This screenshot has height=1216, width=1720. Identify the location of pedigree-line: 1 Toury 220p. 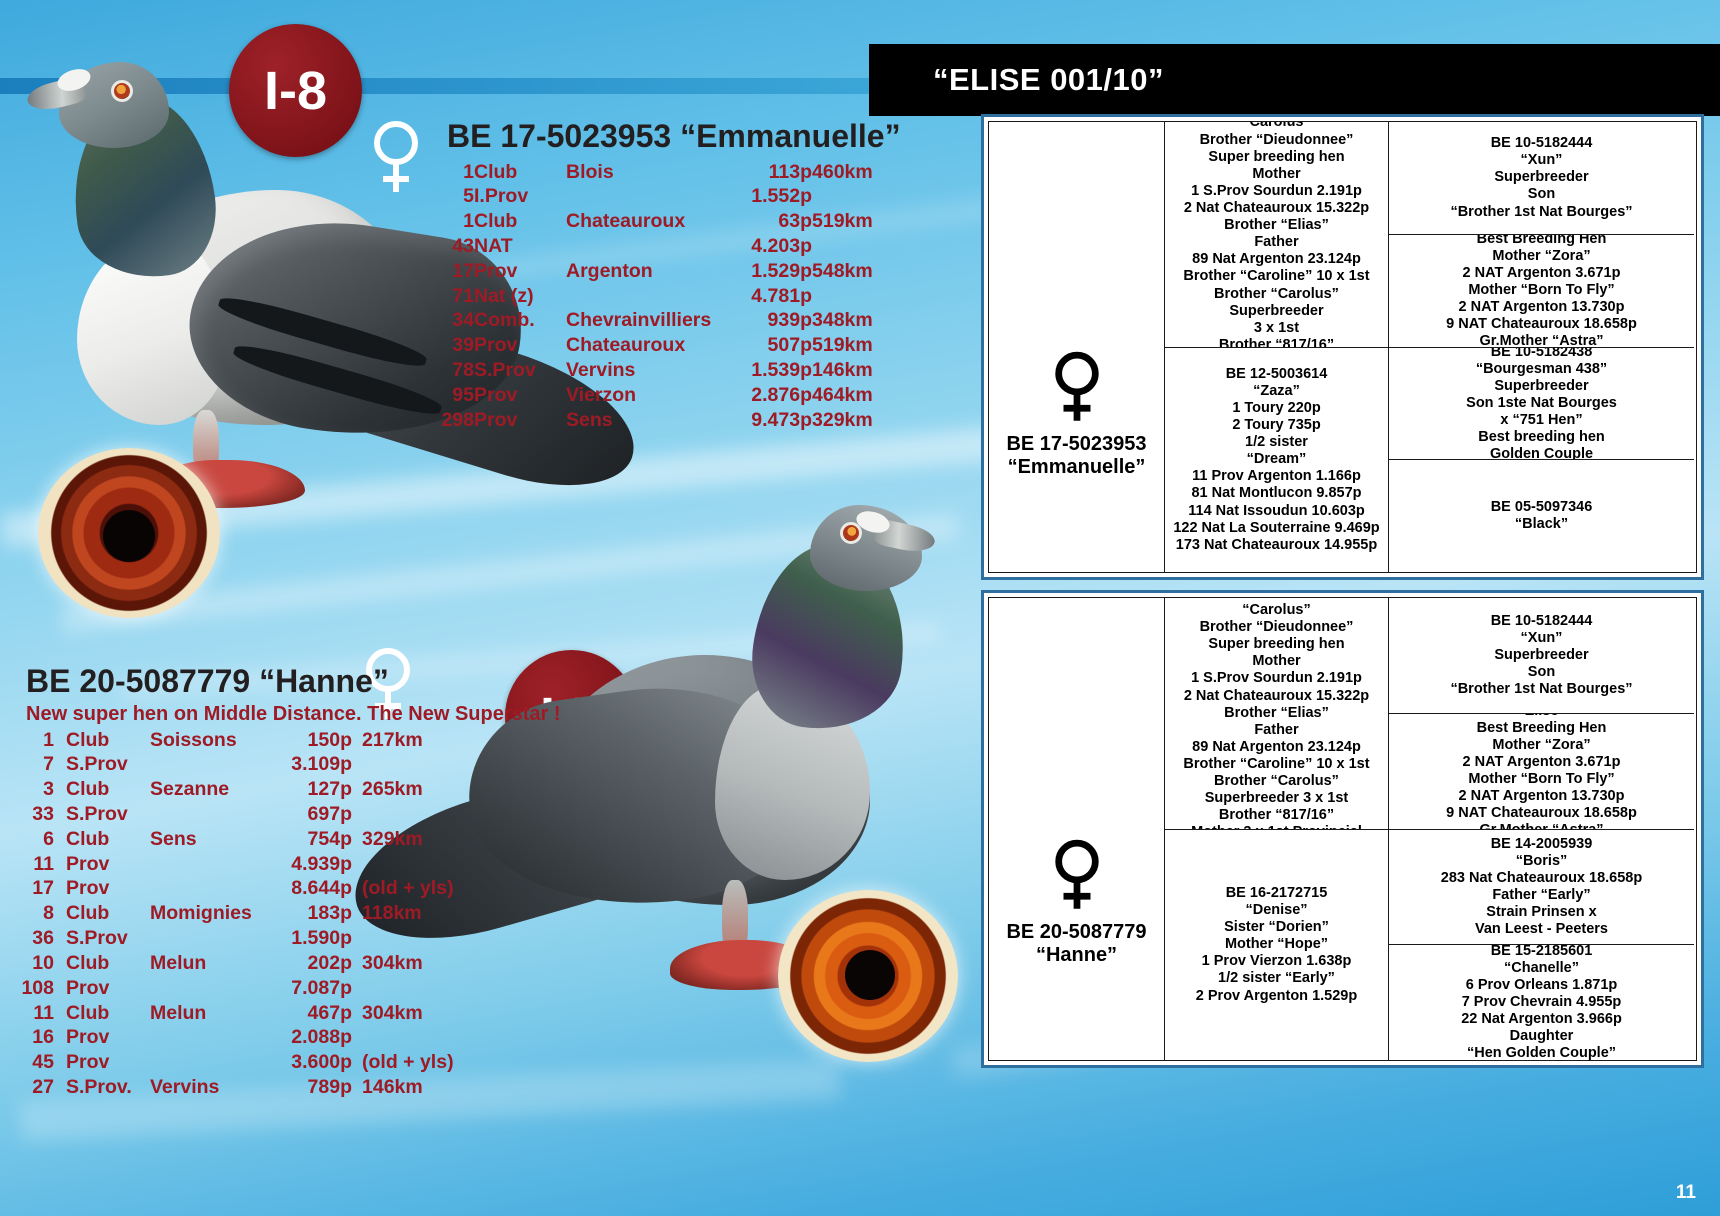
(1276, 407).